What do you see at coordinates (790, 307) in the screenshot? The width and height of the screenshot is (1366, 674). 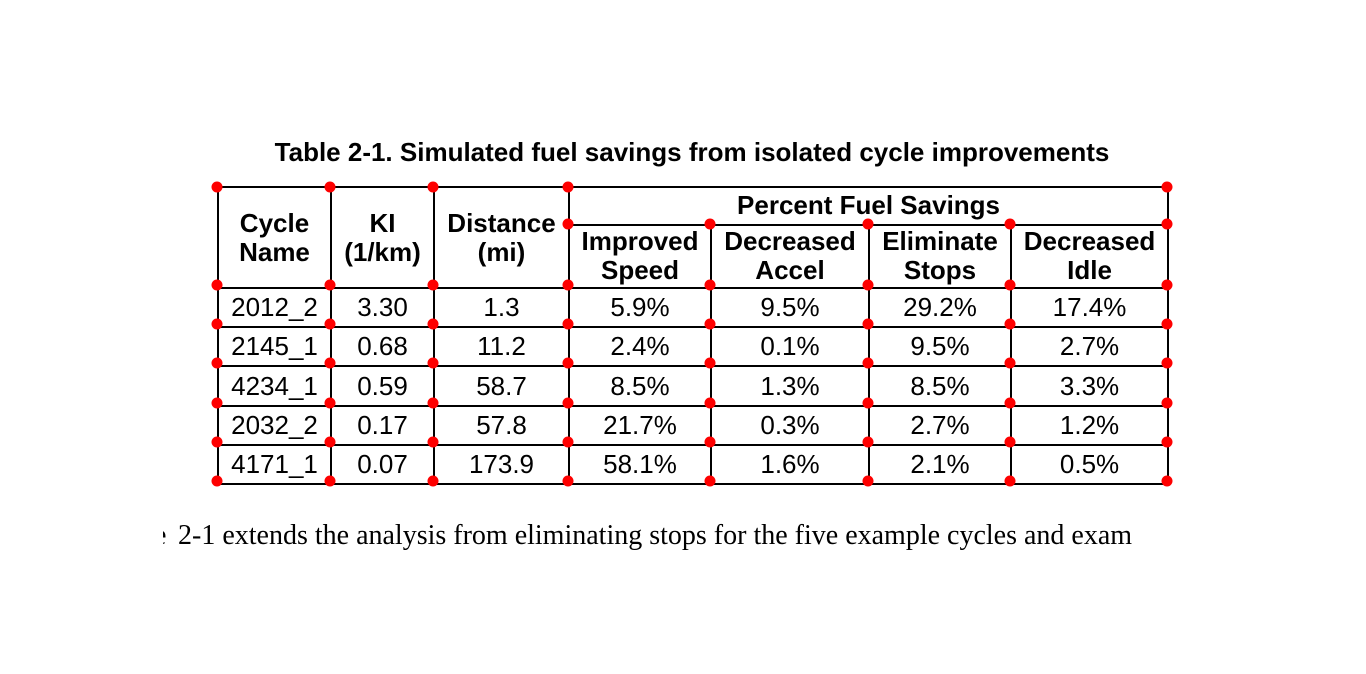 I see `cell-decreased-accel: 9.5%` at bounding box center [790, 307].